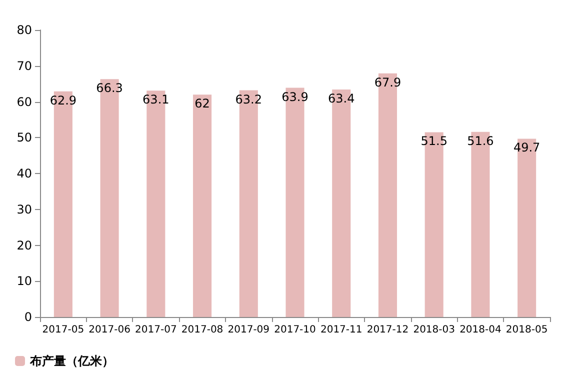  I want to click on bar, so click(202, 205).